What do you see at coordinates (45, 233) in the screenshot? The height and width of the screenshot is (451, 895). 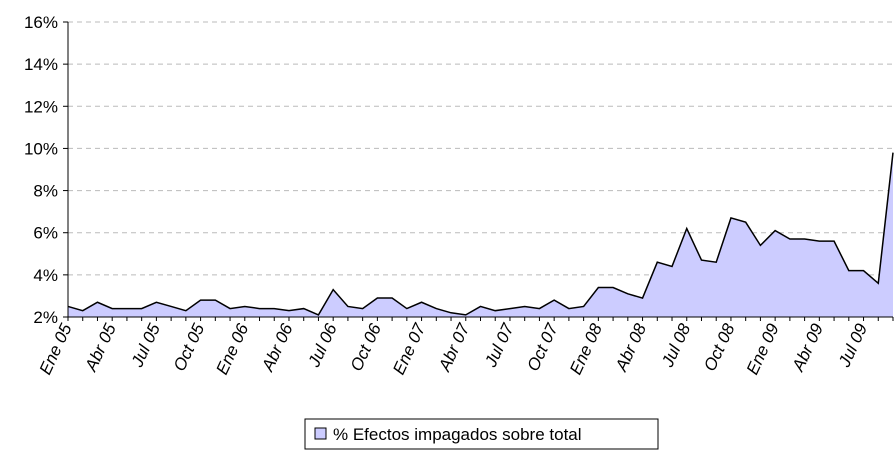 I see `y-tick-label: 6%` at bounding box center [45, 233].